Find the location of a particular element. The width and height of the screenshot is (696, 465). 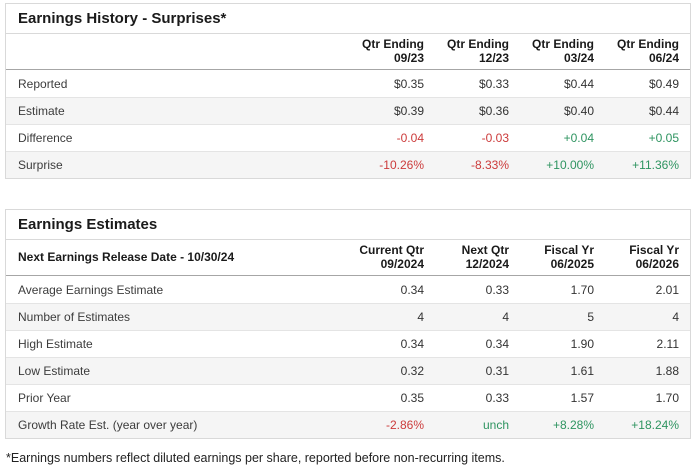

earnings-estimates-title: Earnings Estimates is located at coordinates (348, 225).